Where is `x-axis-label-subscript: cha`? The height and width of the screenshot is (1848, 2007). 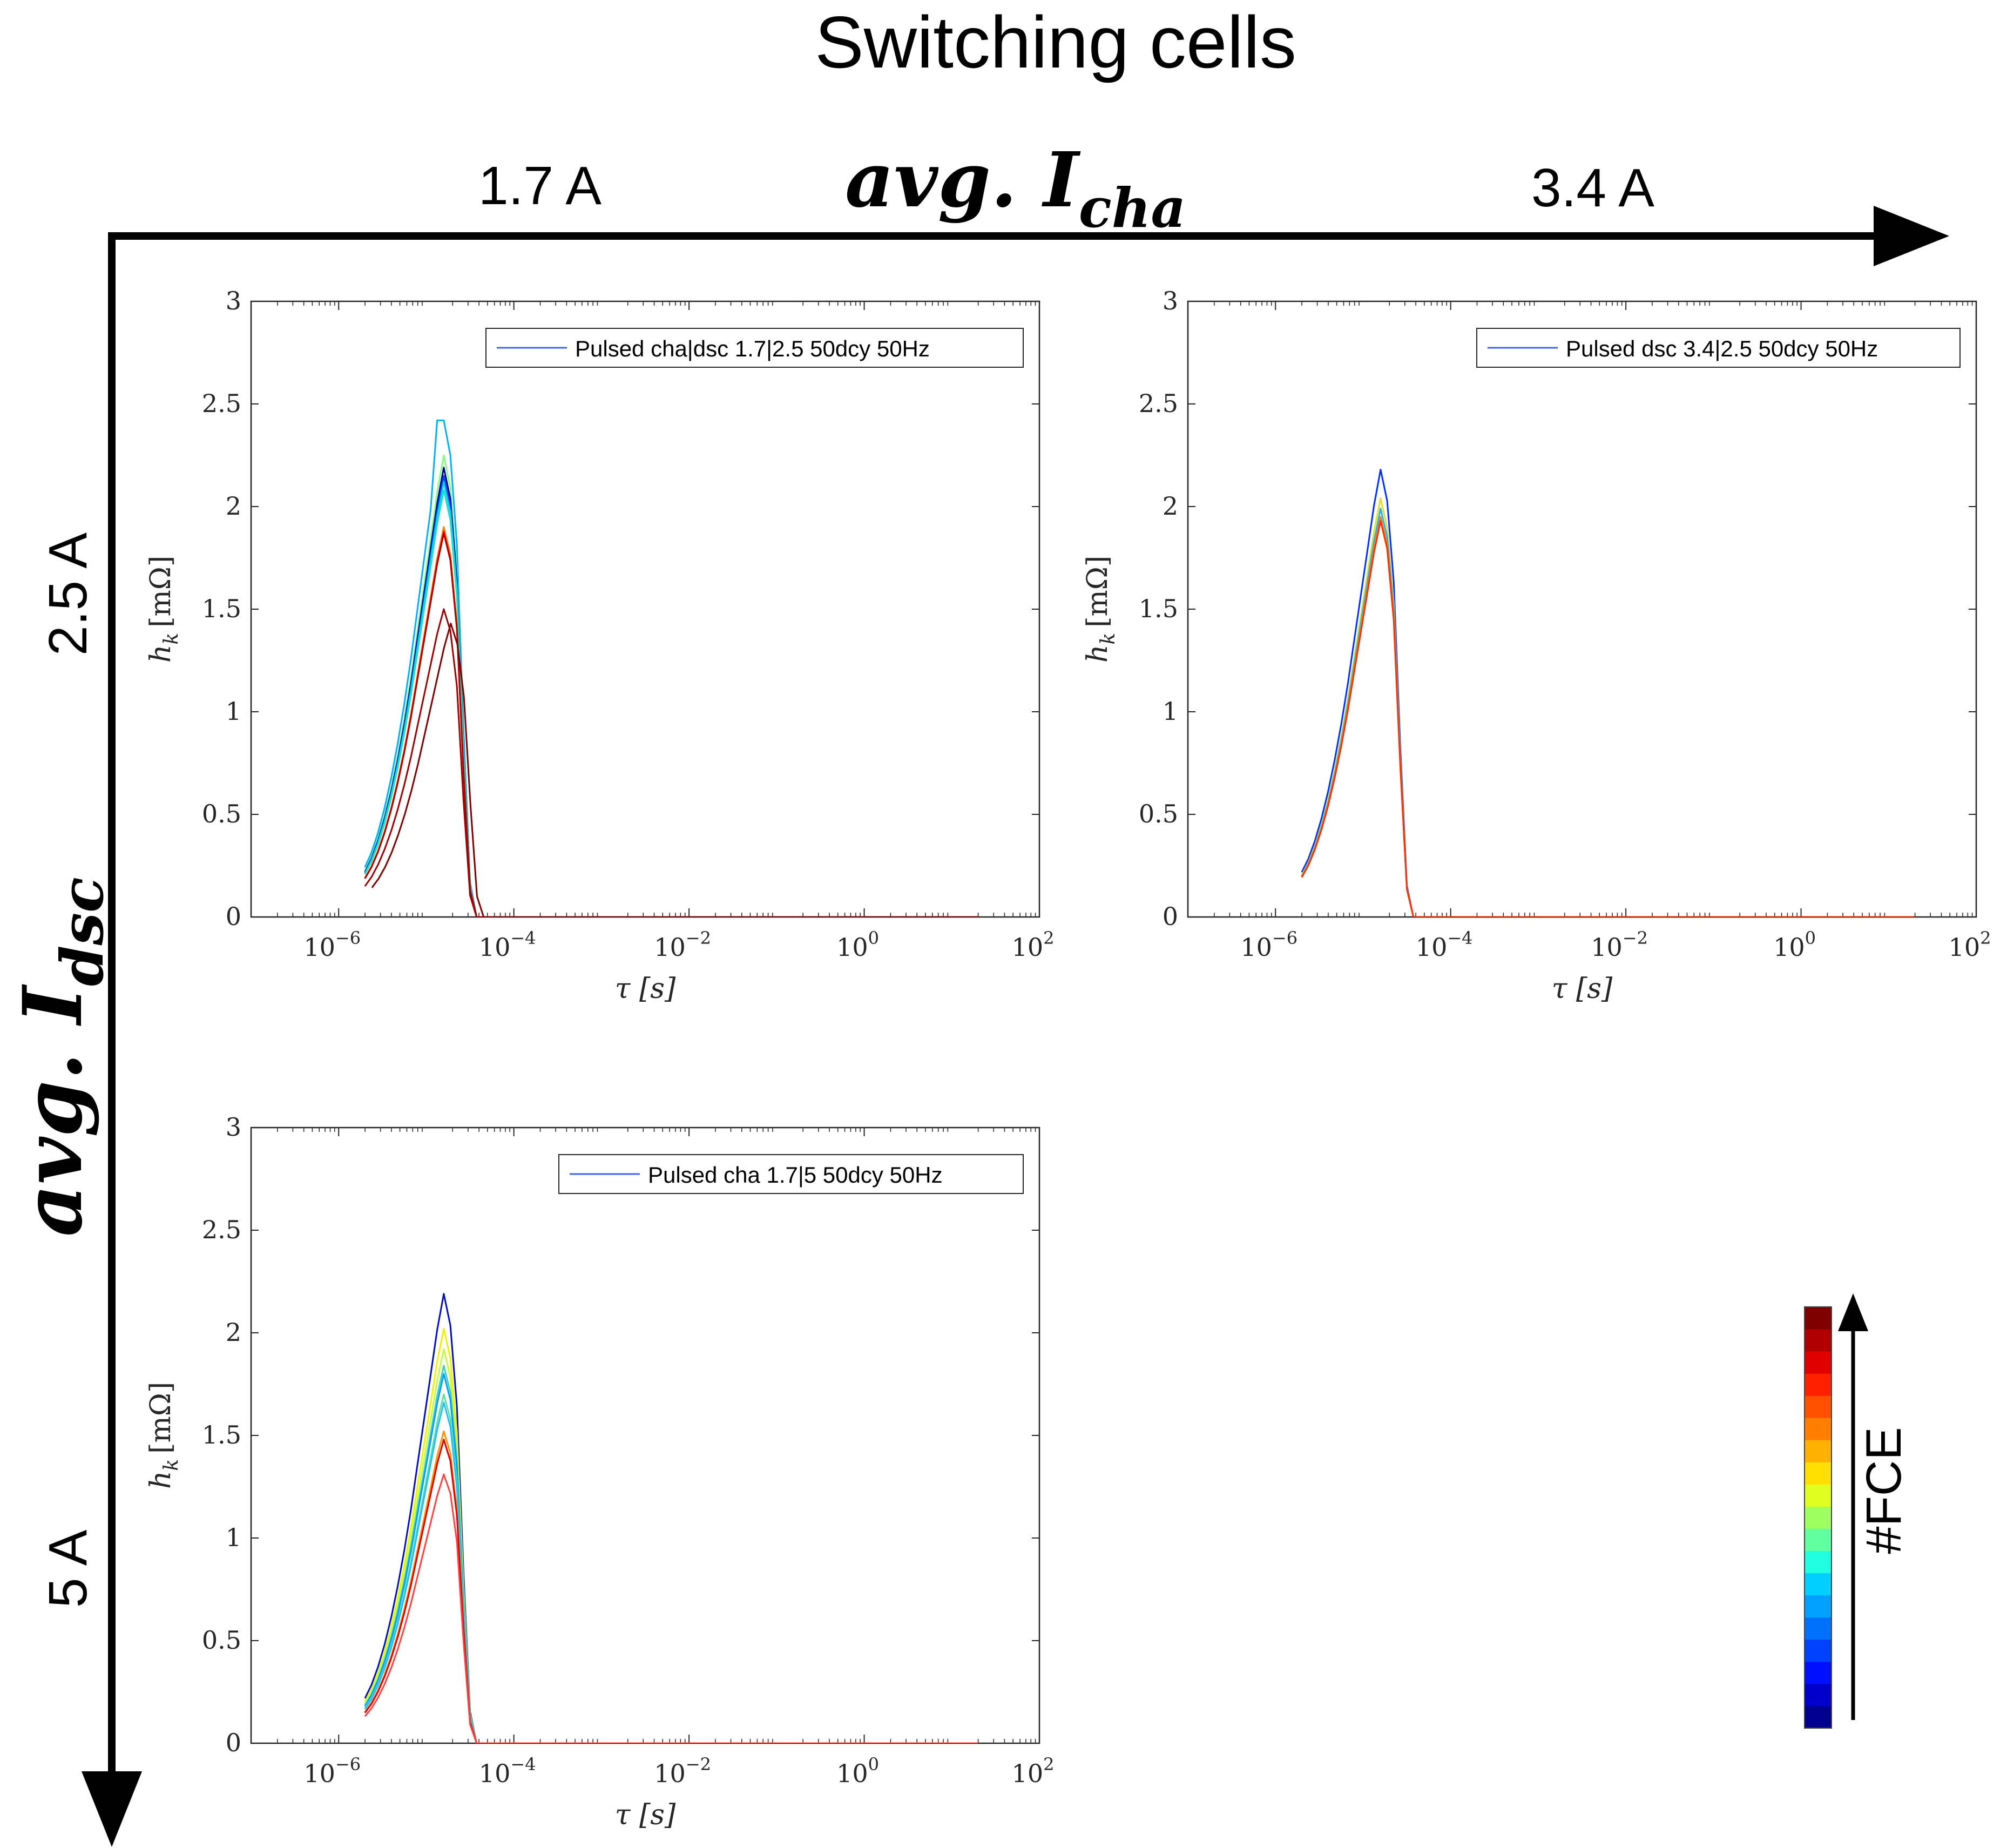 x-axis-label-subscript: cha is located at coordinates (1132, 208).